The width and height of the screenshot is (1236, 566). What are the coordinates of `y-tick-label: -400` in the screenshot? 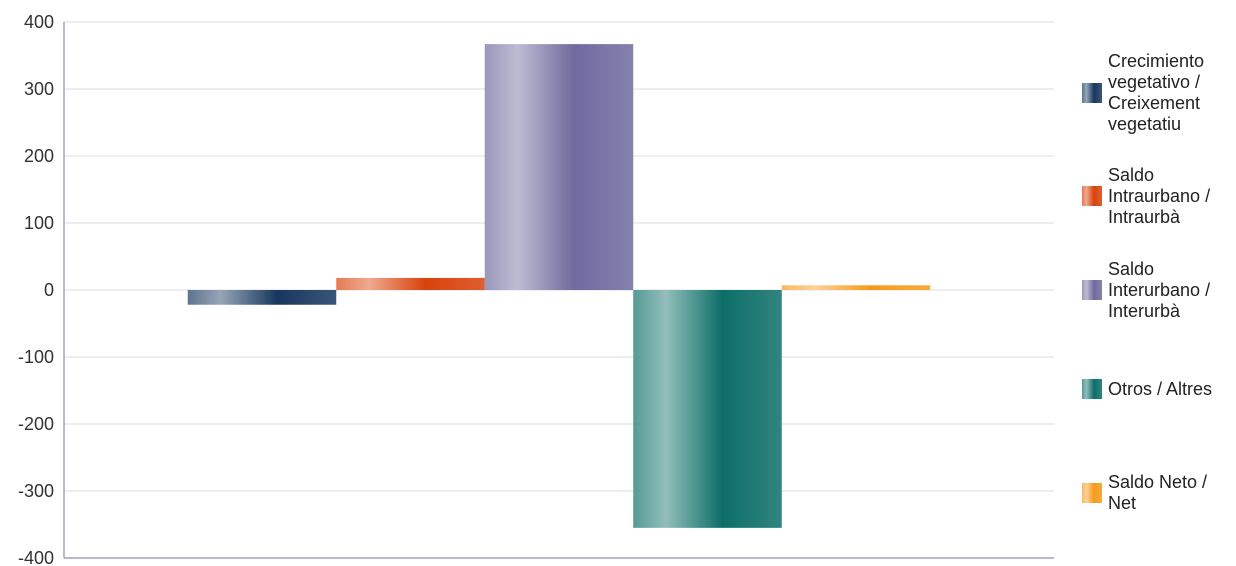 It's located at (36, 557).